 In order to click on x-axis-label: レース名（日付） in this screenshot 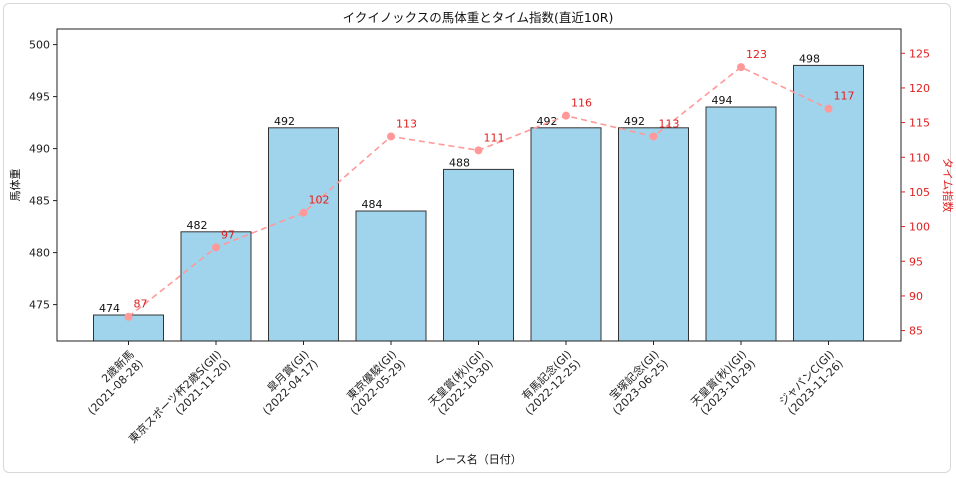, I will do `click(477, 459)`.